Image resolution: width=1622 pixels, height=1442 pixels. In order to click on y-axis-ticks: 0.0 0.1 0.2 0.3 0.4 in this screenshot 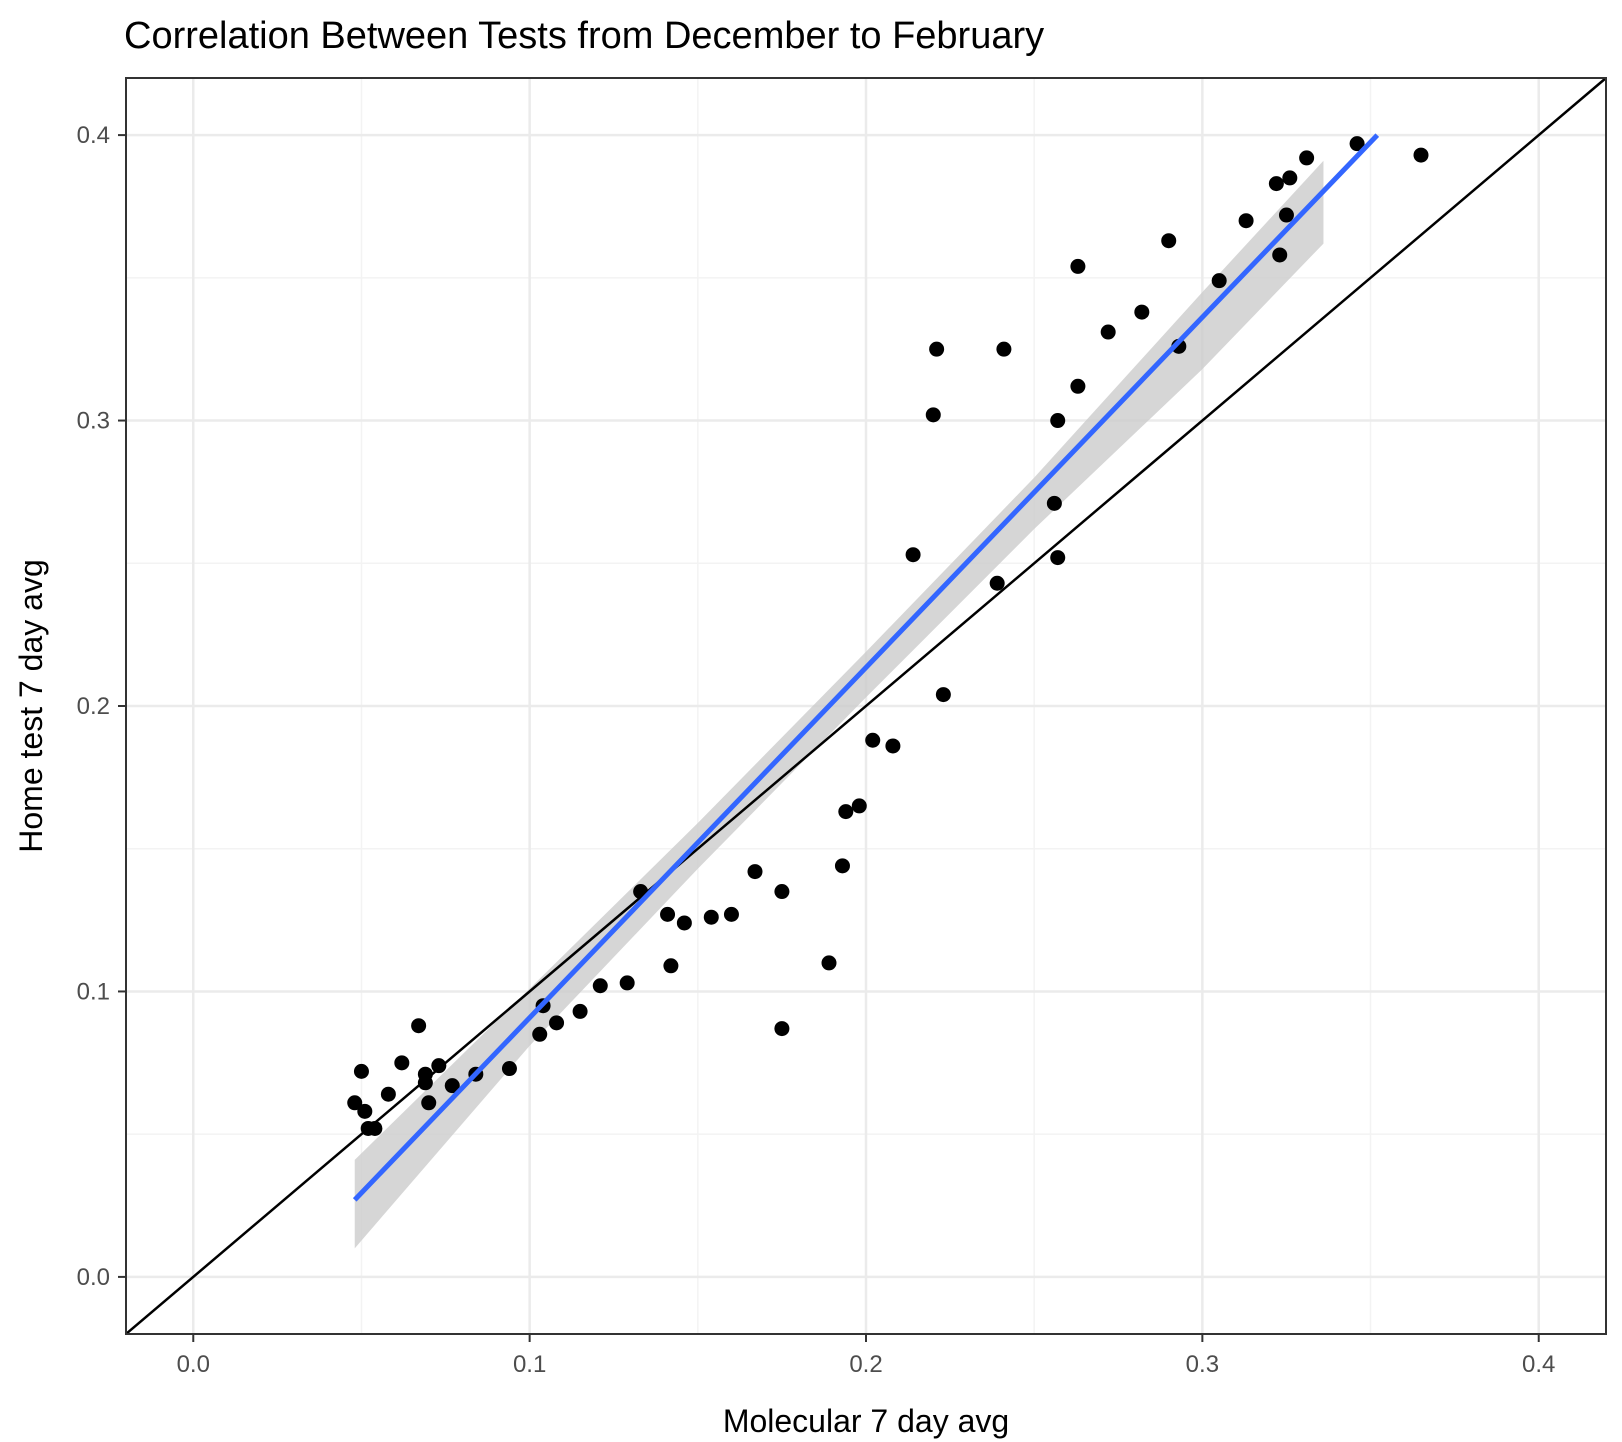, I will do `click(101, 706)`.